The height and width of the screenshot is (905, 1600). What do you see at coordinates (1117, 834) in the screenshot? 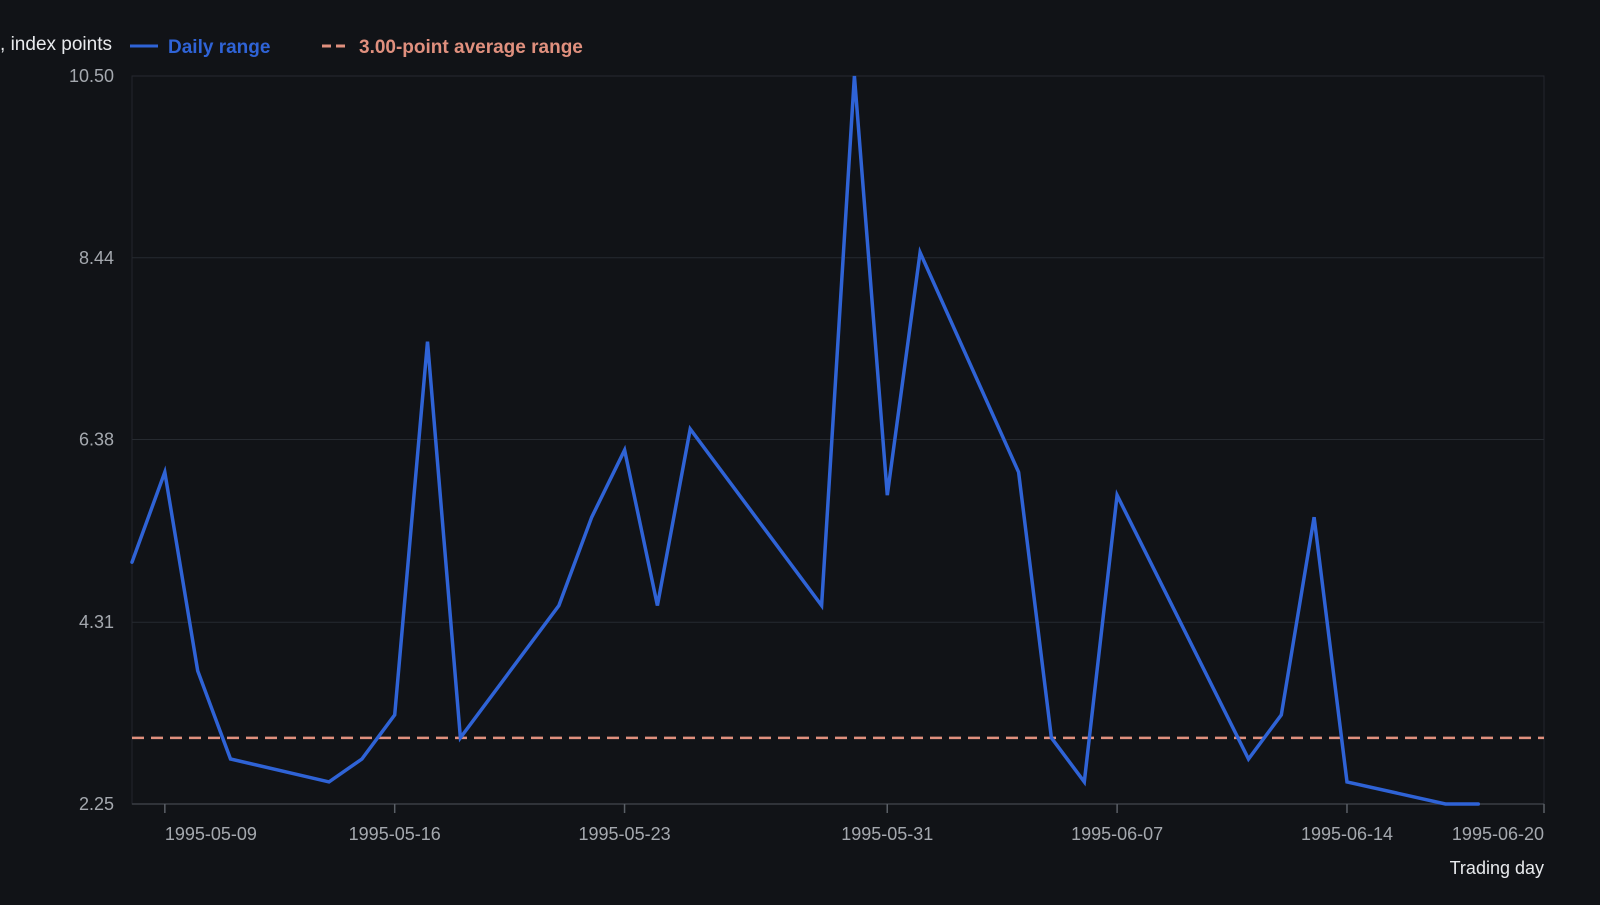
I see `x-tick-label: 1995-06-07` at bounding box center [1117, 834].